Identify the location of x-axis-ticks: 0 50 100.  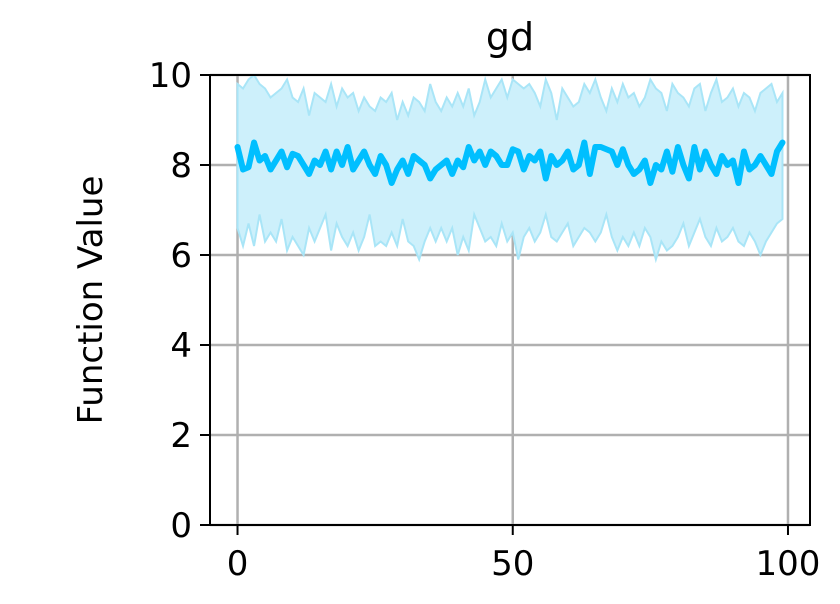
(524, 554).